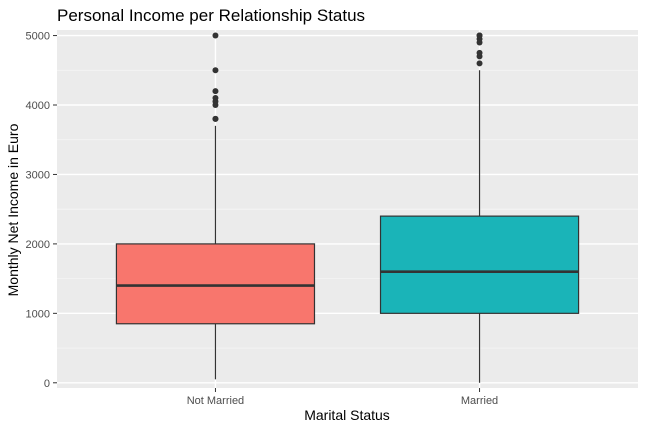 The image size is (646, 431). Describe the element at coordinates (38, 245) in the screenshot. I see `y-tick-label: 2000` at that location.